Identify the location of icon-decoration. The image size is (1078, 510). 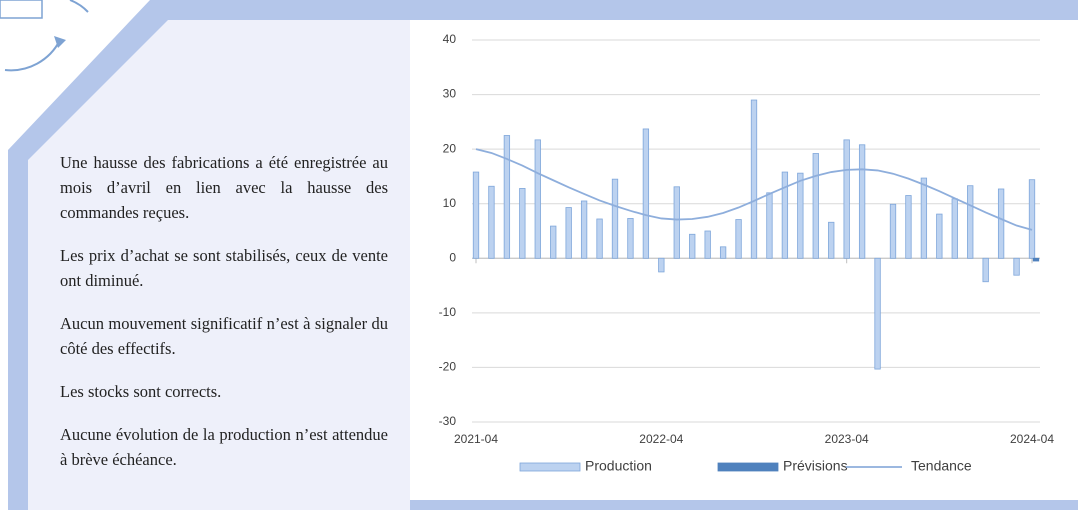
(21, 9).